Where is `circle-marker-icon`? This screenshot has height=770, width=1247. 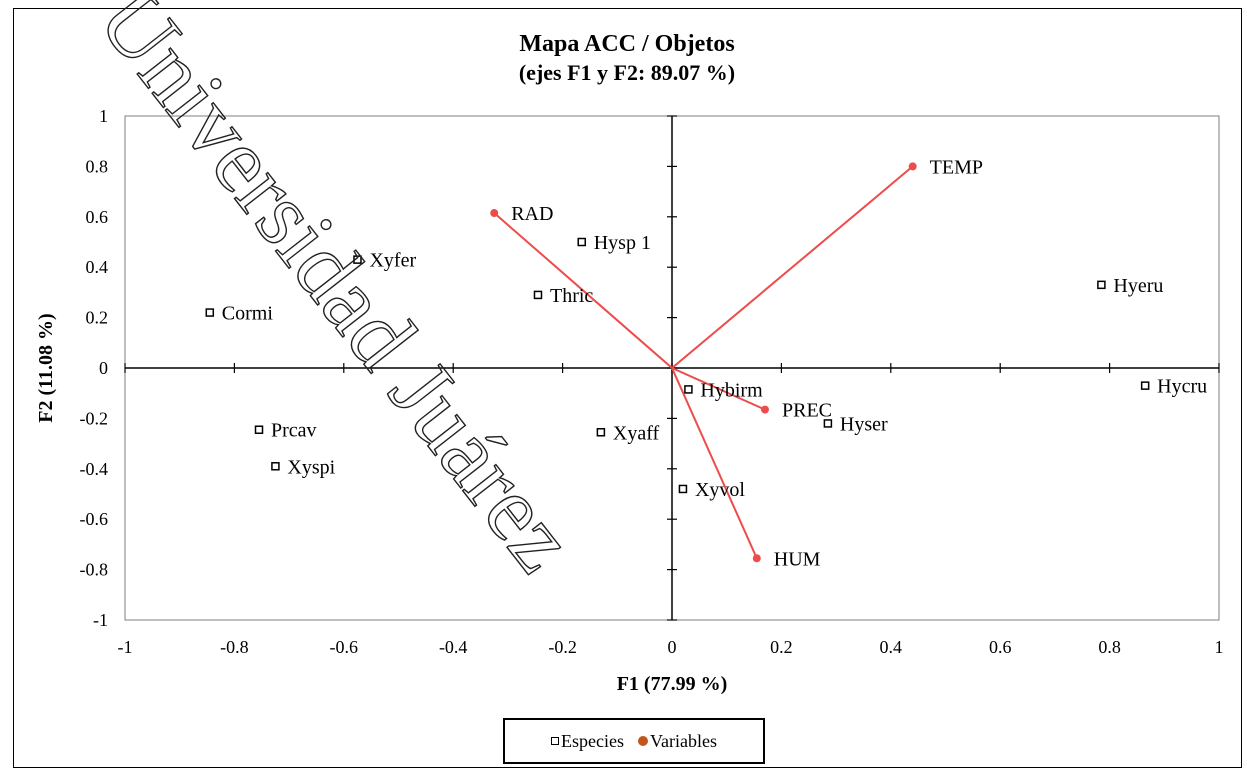
circle-marker-icon is located at coordinates (643, 741).